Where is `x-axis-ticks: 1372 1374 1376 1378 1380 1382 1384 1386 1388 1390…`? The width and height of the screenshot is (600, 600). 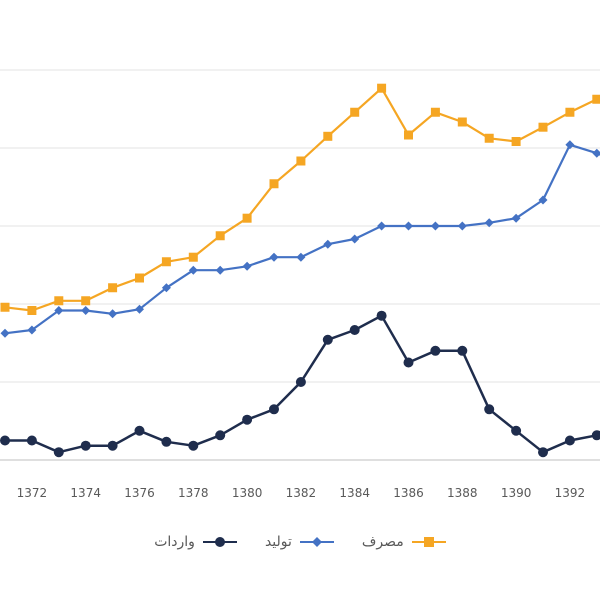 x-axis-ticks: 1372 1374 1376 1378 1380 1382 1384 1386 1388 1390… is located at coordinates (301, 493).